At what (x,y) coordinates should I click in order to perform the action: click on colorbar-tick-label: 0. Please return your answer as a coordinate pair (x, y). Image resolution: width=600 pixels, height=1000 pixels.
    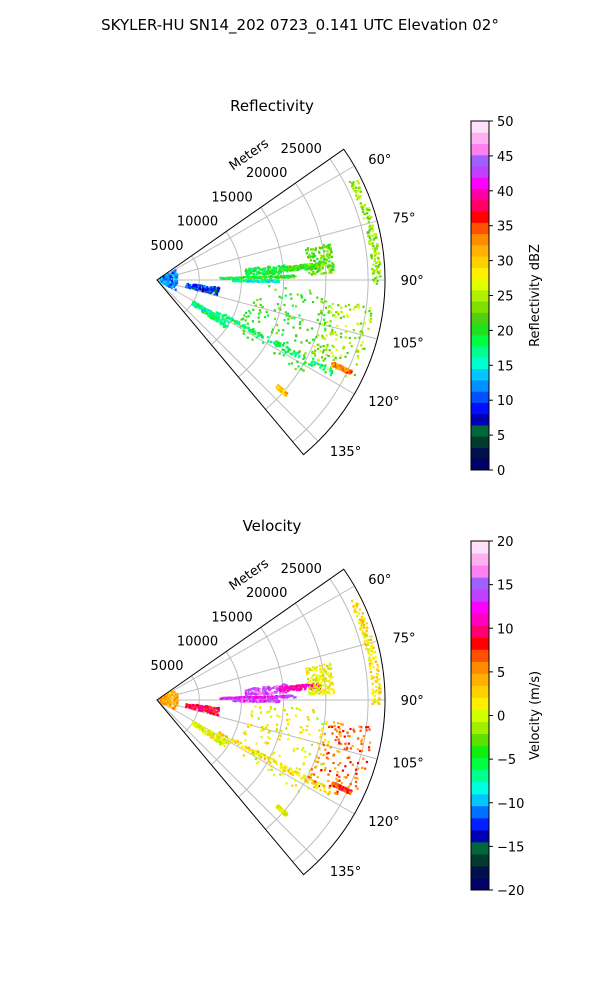
    Looking at the image, I should click on (501, 717).